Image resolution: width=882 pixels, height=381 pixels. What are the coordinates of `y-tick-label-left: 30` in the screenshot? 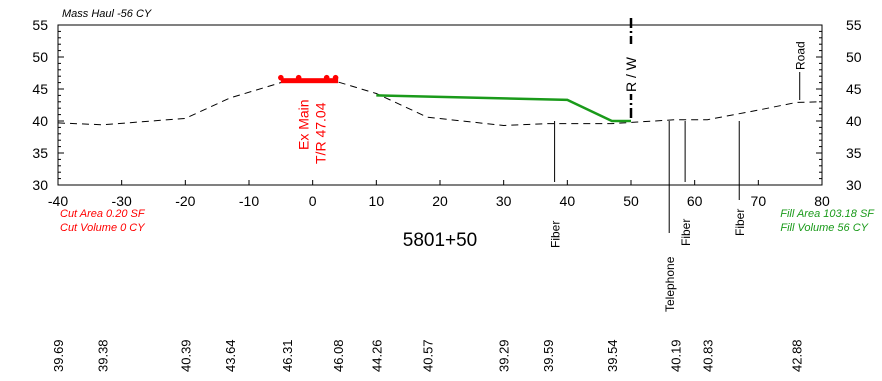 It's located at (40, 185).